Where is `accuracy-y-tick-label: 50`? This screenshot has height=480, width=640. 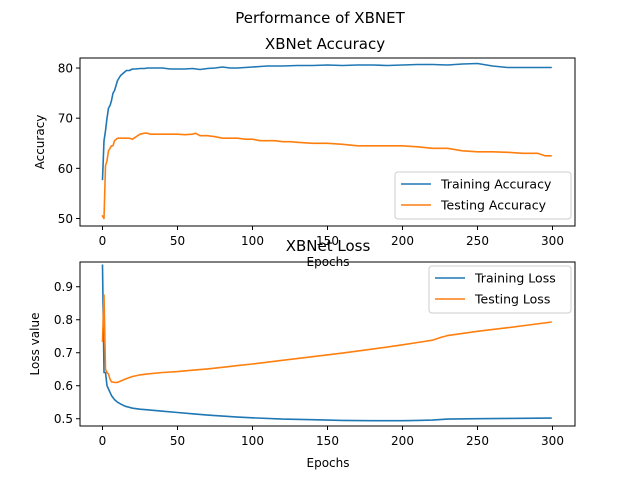 accuracy-y-tick-label: 50 is located at coordinates (65, 219).